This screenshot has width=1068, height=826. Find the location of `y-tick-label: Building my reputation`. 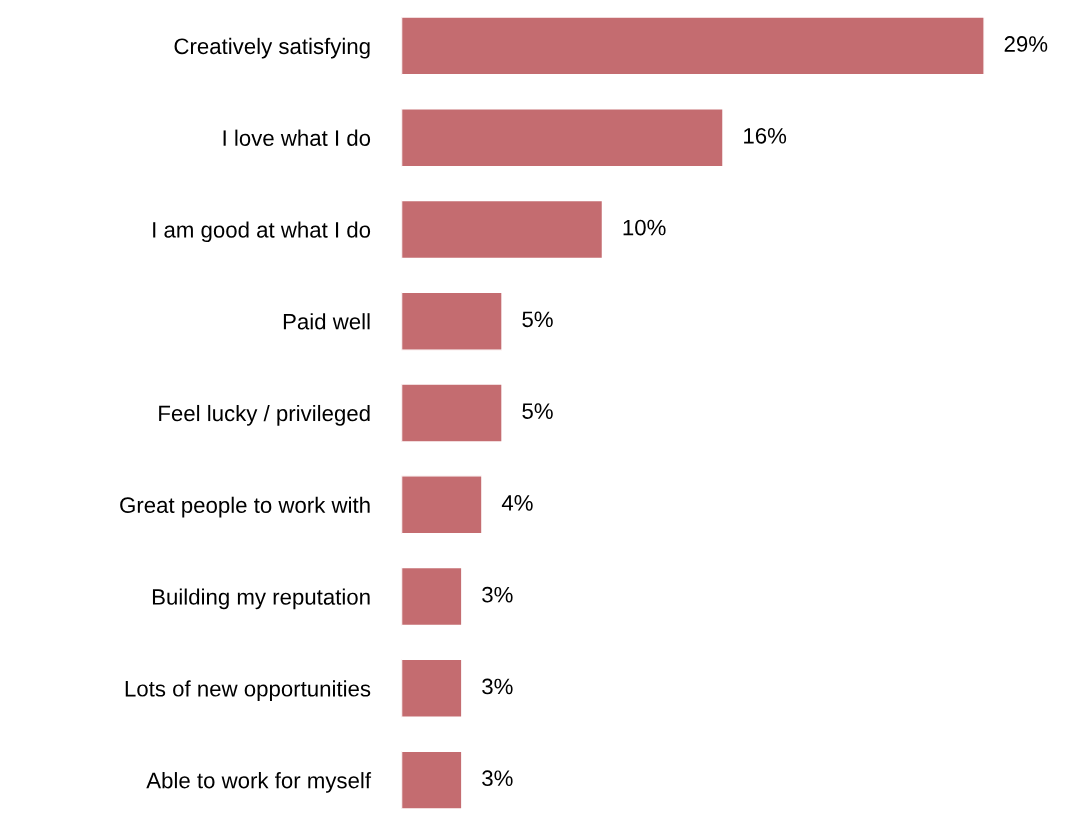

y-tick-label: Building my reputation is located at coordinates (261, 599).